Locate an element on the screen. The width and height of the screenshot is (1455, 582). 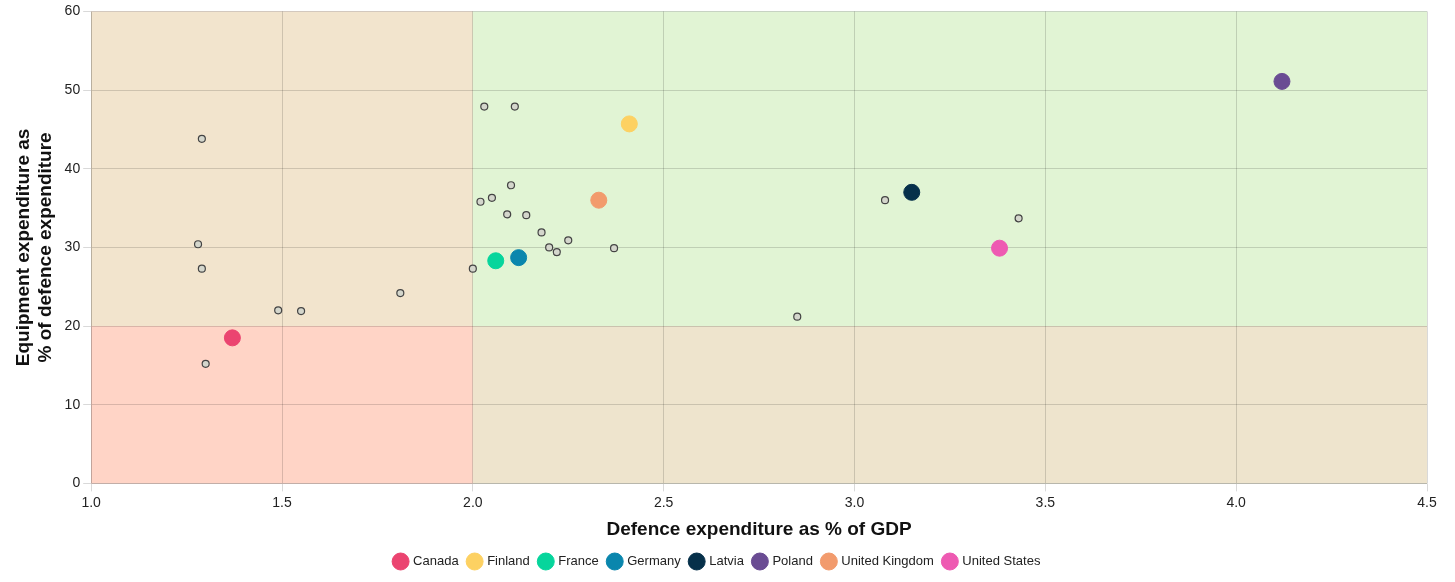
y-tick-label: 40 is located at coordinates (72, 167).